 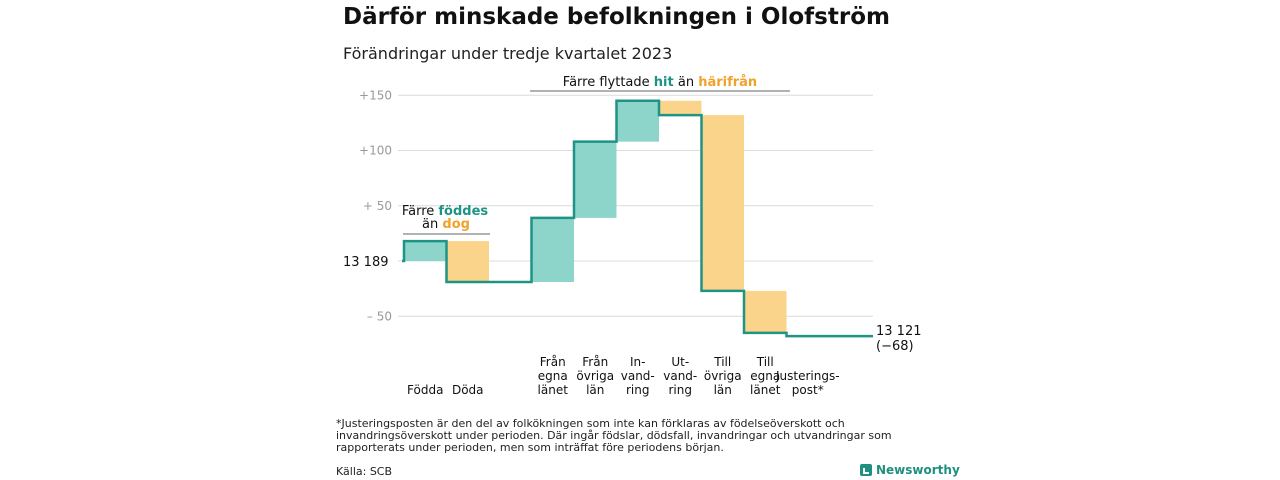 I want to click on y-tick-label: +150, so click(x=375, y=95).